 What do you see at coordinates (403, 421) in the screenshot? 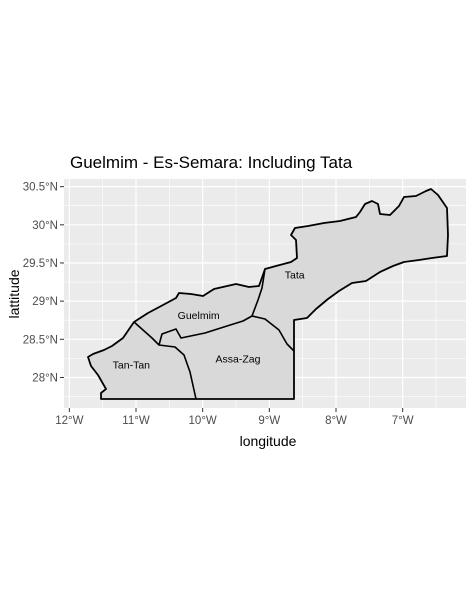
I see `x-tick-label: 7°W` at bounding box center [403, 421].